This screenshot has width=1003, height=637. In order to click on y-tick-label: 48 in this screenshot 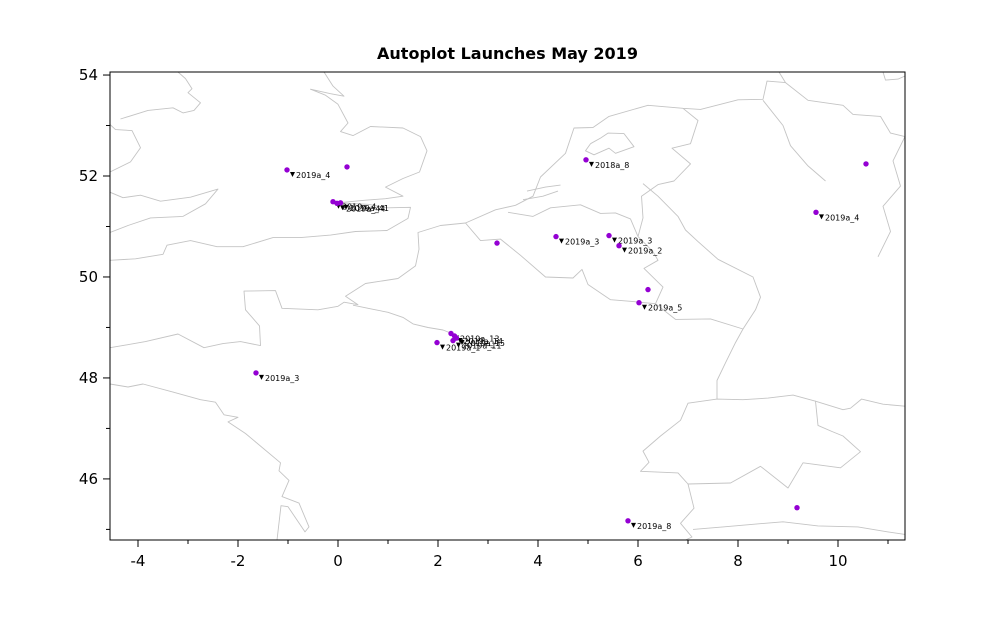, I will do `click(88, 378)`.